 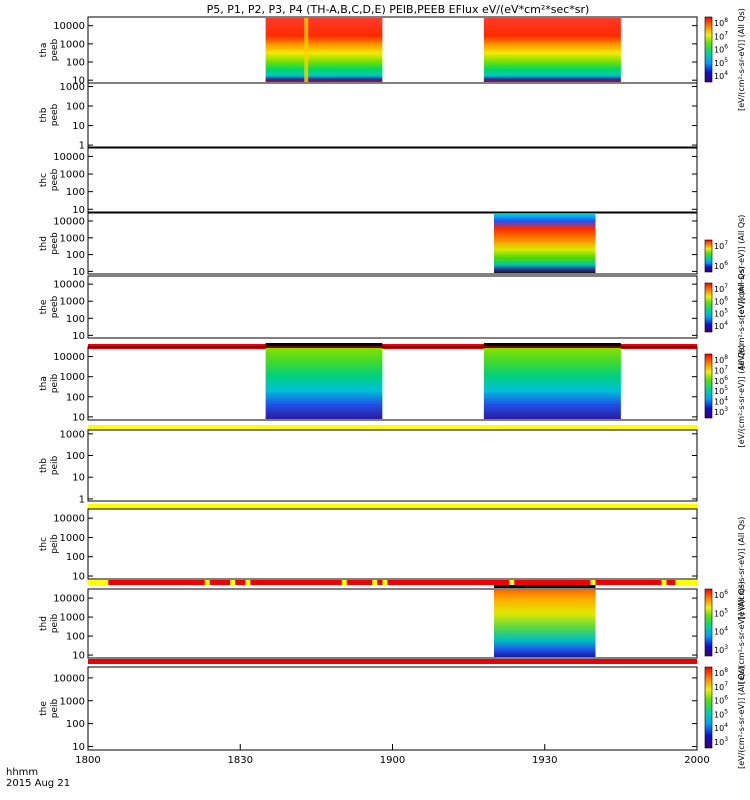 I want to click on x-tick-label: 1900, so click(x=392, y=760).